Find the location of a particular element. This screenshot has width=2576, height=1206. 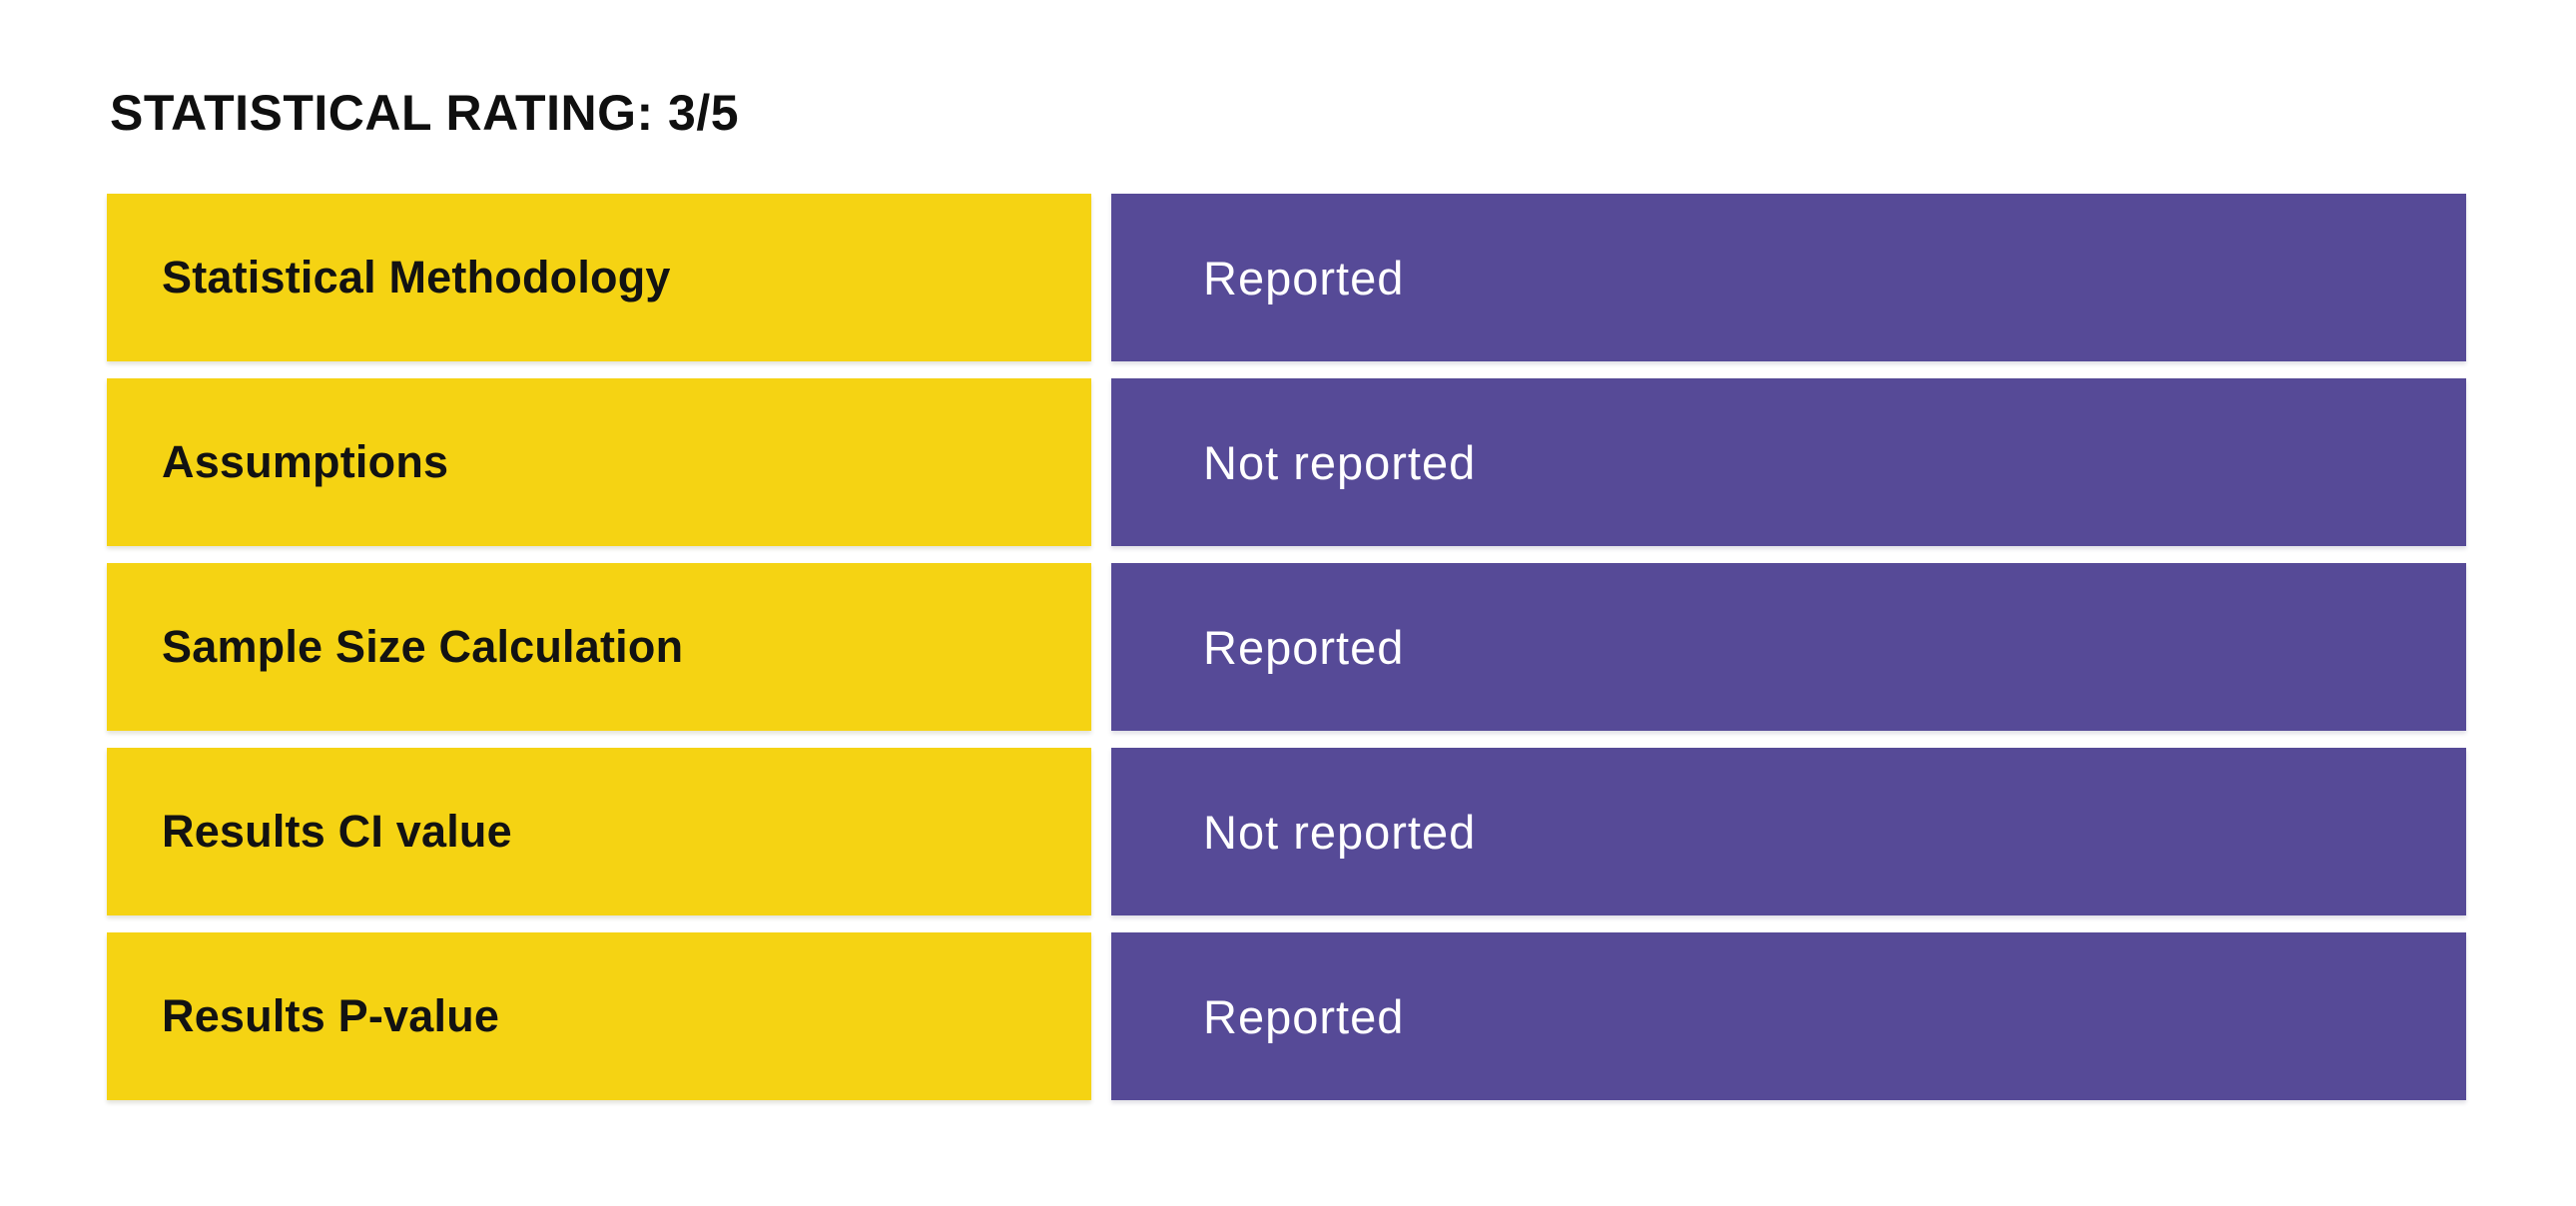

status-cell-results-p-value: Reported is located at coordinates (1788, 1016).